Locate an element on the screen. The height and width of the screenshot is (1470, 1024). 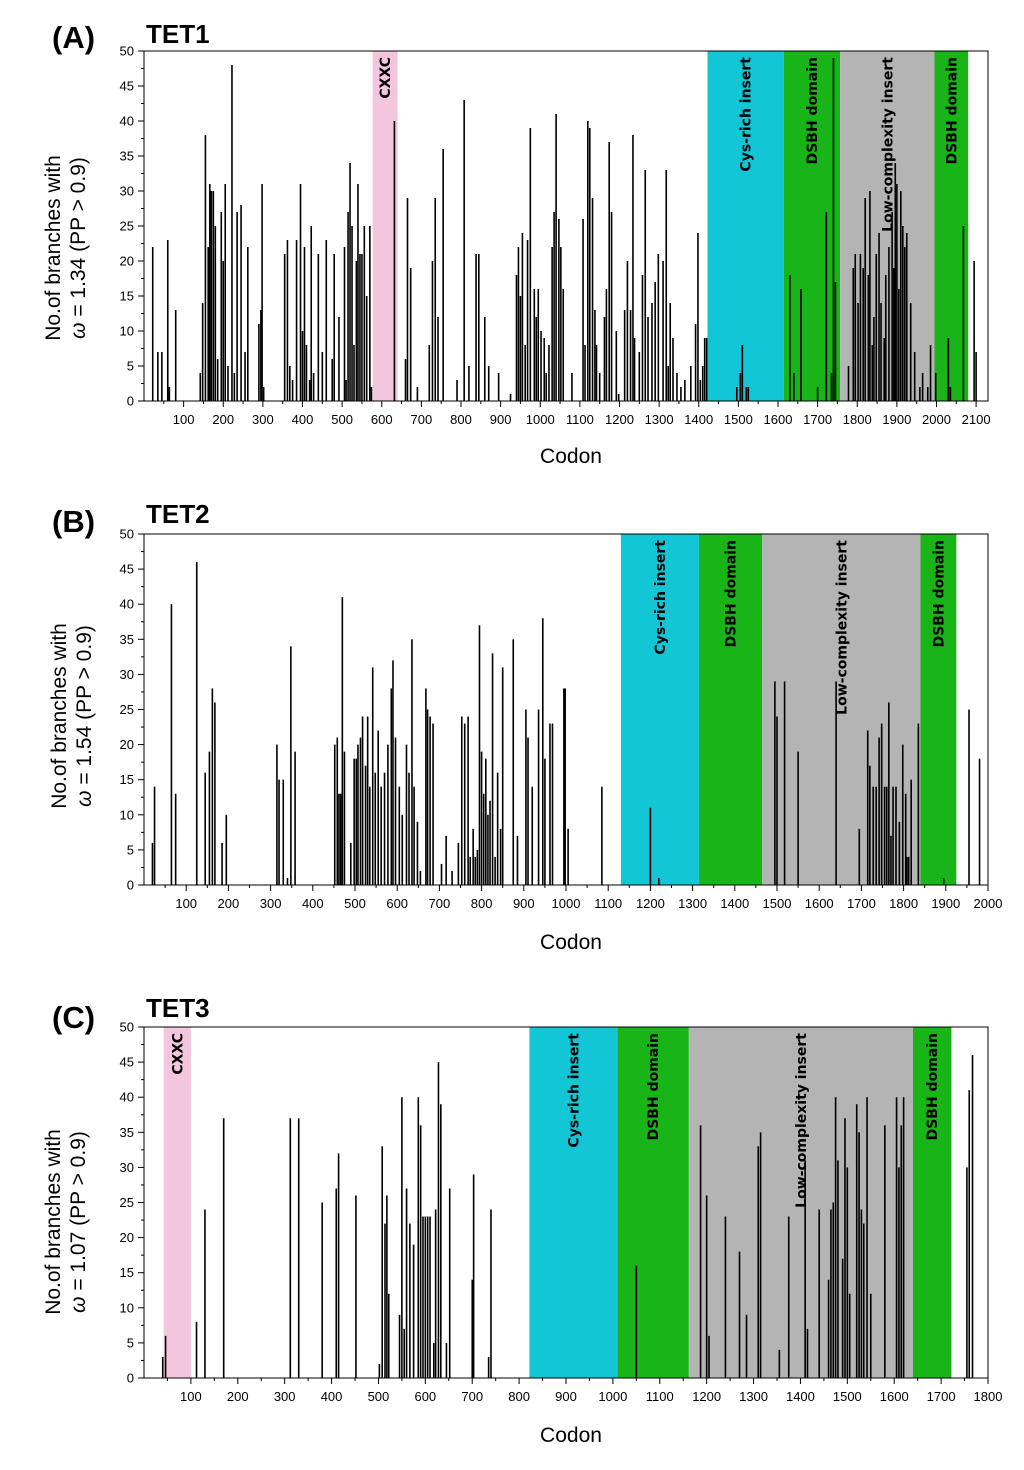
y-tick-label: 35 is located at coordinates (127, 639).